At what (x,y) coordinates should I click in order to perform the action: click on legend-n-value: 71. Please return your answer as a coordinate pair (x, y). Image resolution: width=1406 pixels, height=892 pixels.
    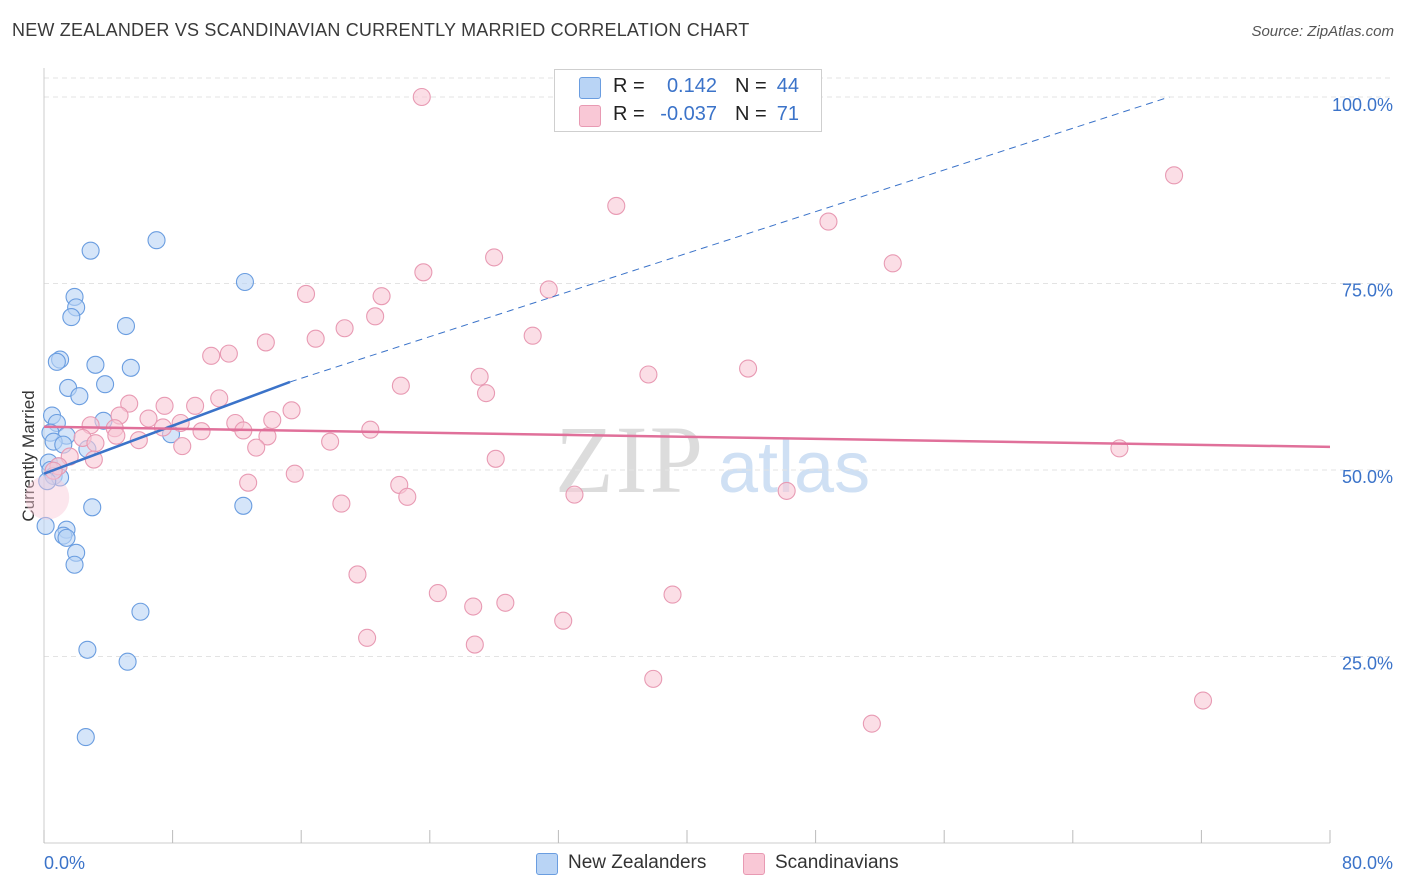
    Looking at the image, I should click on (787, 114).